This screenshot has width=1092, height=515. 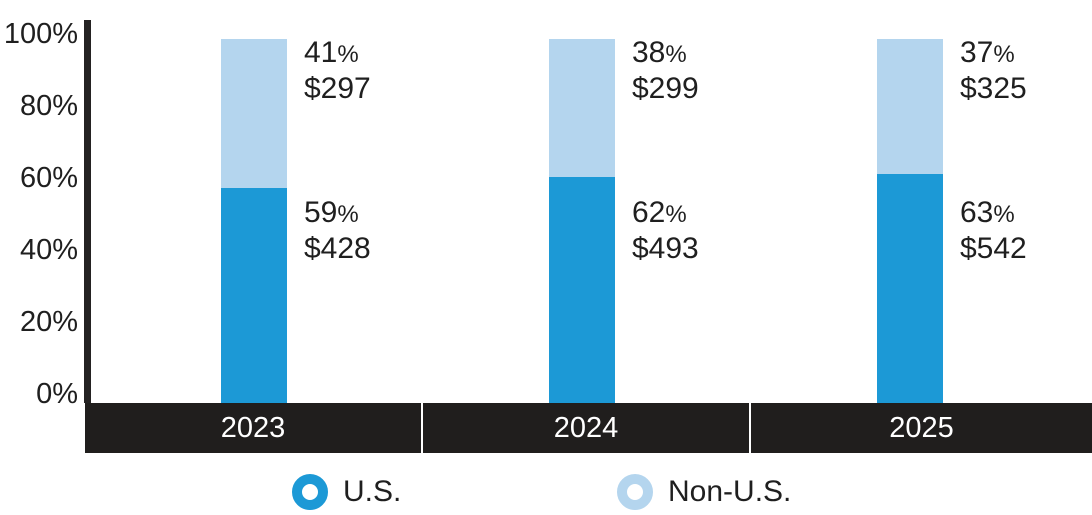 I want to click on x-axis-year-label: 2023, so click(x=253, y=427).